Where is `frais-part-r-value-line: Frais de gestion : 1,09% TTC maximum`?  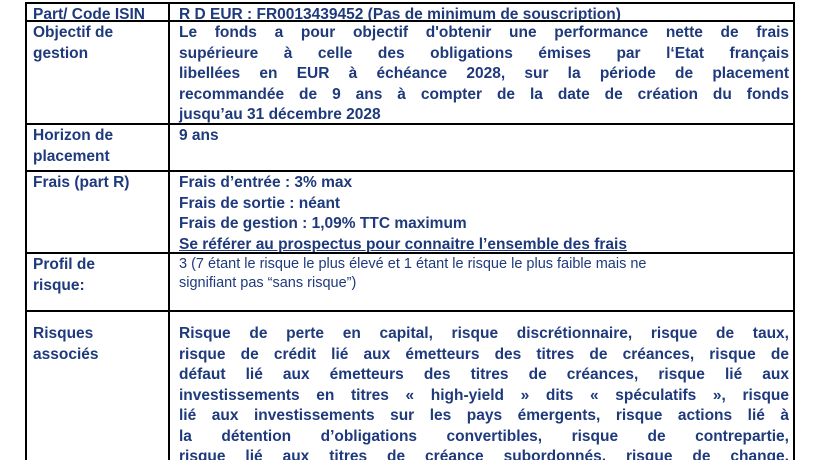 frais-part-r-value-line: Frais de gestion : 1,09% TTC maximum is located at coordinates (323, 223).